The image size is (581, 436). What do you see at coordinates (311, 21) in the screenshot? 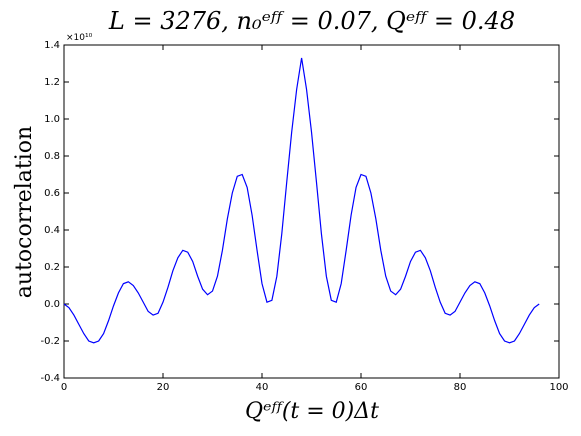
I see `chart-title: L = 3276, n₀ᵉᶠᶠ = 0.07, Qᵉᶠᶠ = 0.48` at bounding box center [311, 21].